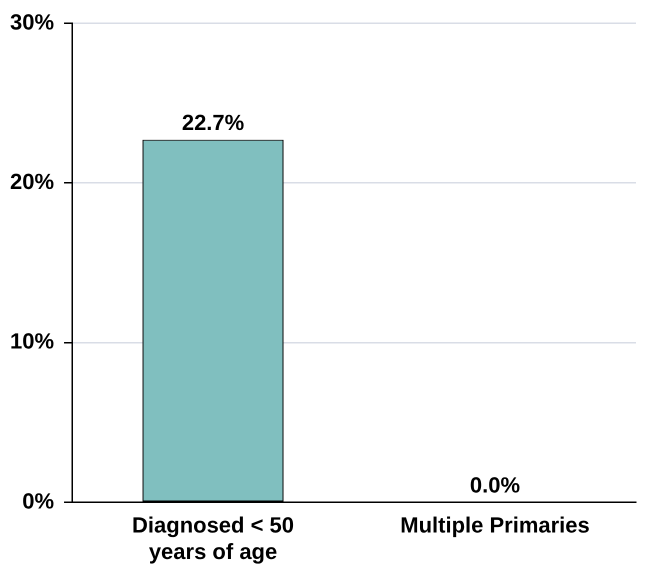  I want to click on category-label: years of age, so click(213, 551).